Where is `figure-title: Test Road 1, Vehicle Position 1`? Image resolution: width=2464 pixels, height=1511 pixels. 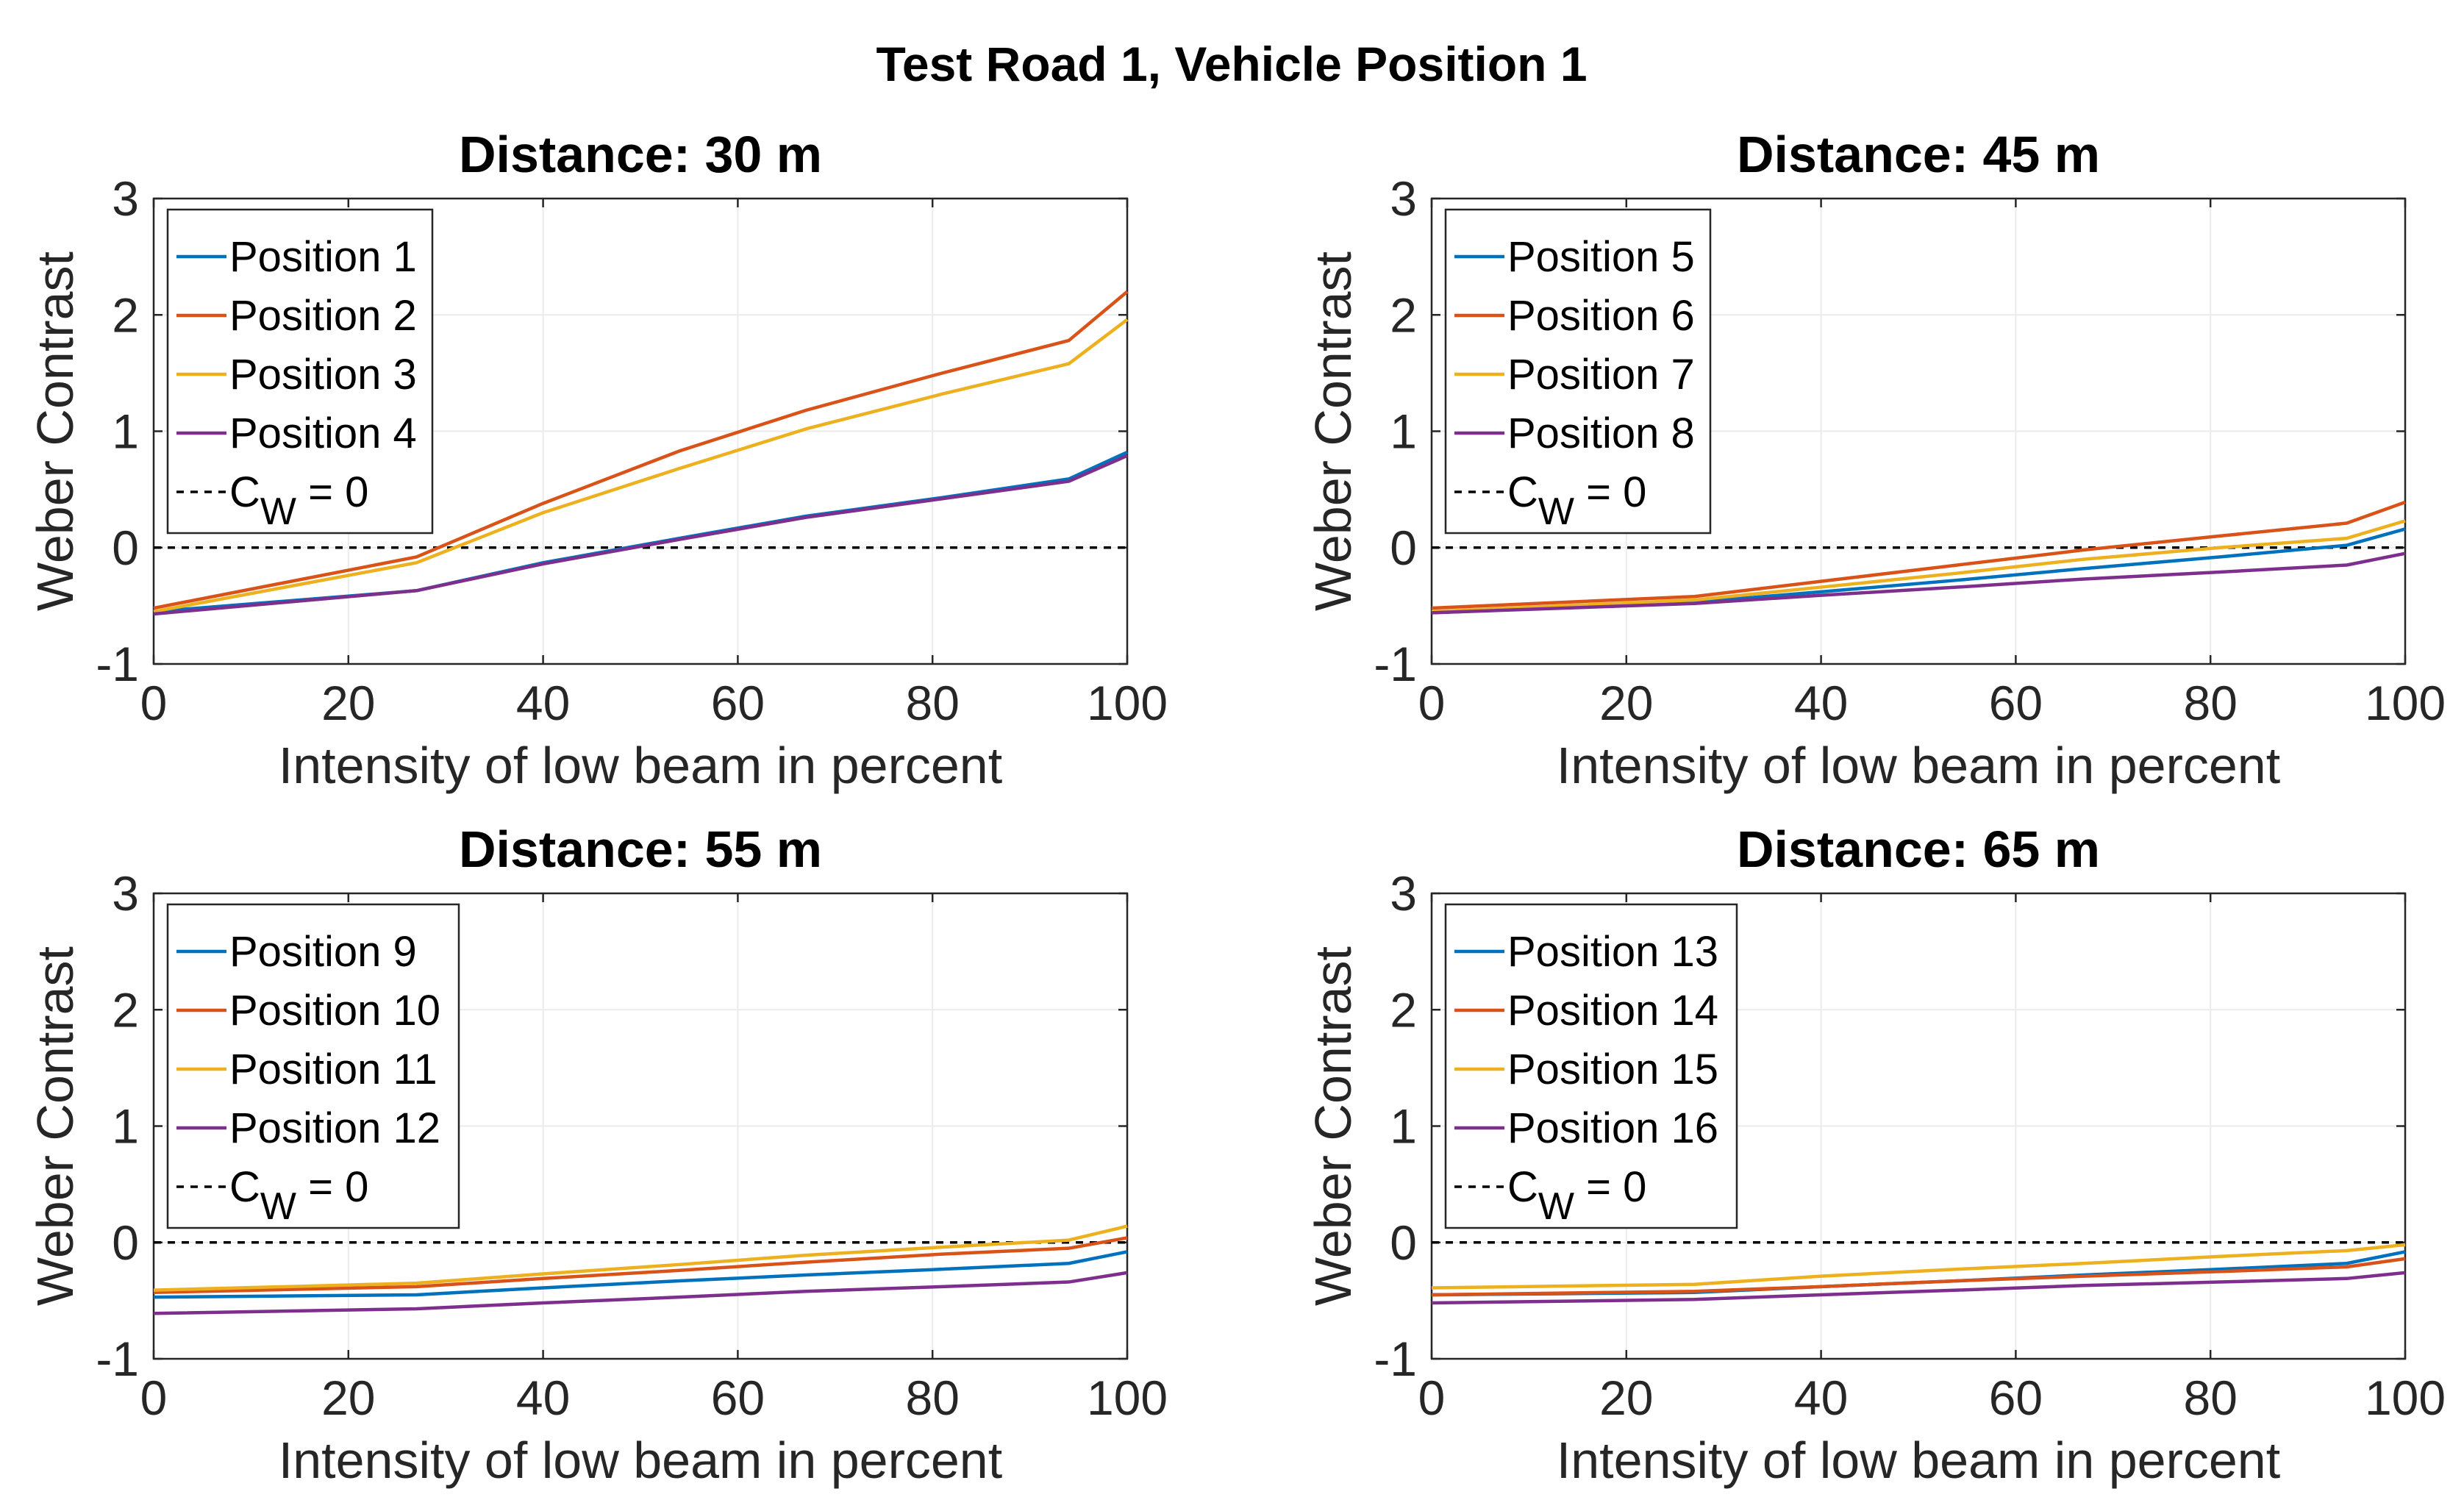 figure-title: Test Road 1, Vehicle Position 1 is located at coordinates (1231, 64).